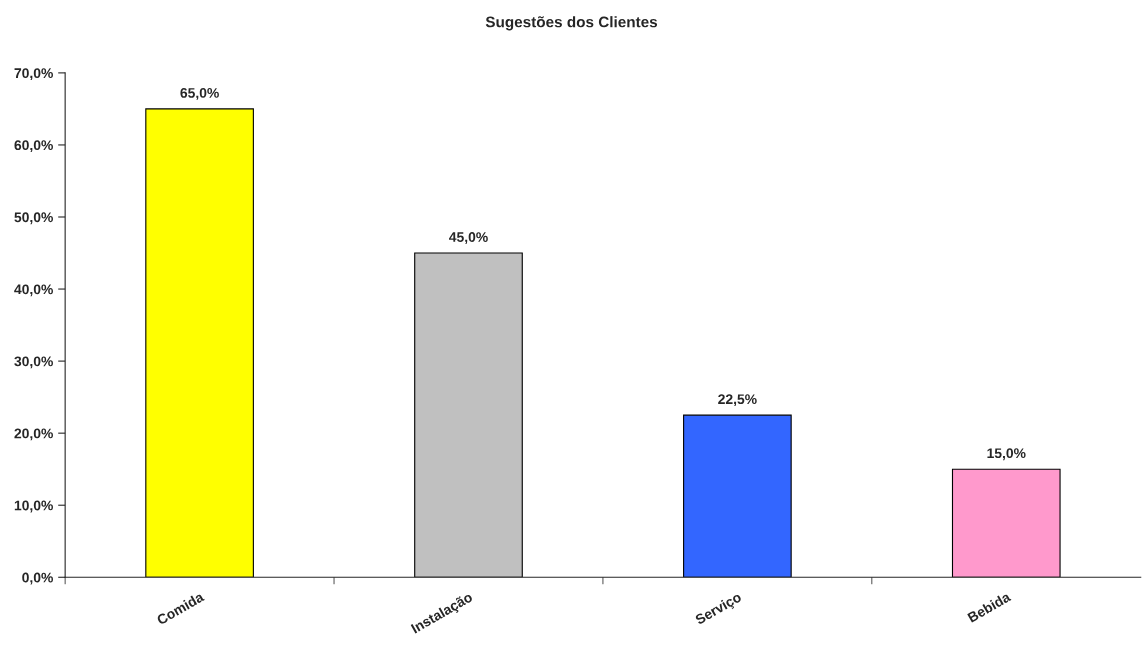 This screenshot has height=645, width=1143. I want to click on data-label: 22,5%, so click(737, 400).